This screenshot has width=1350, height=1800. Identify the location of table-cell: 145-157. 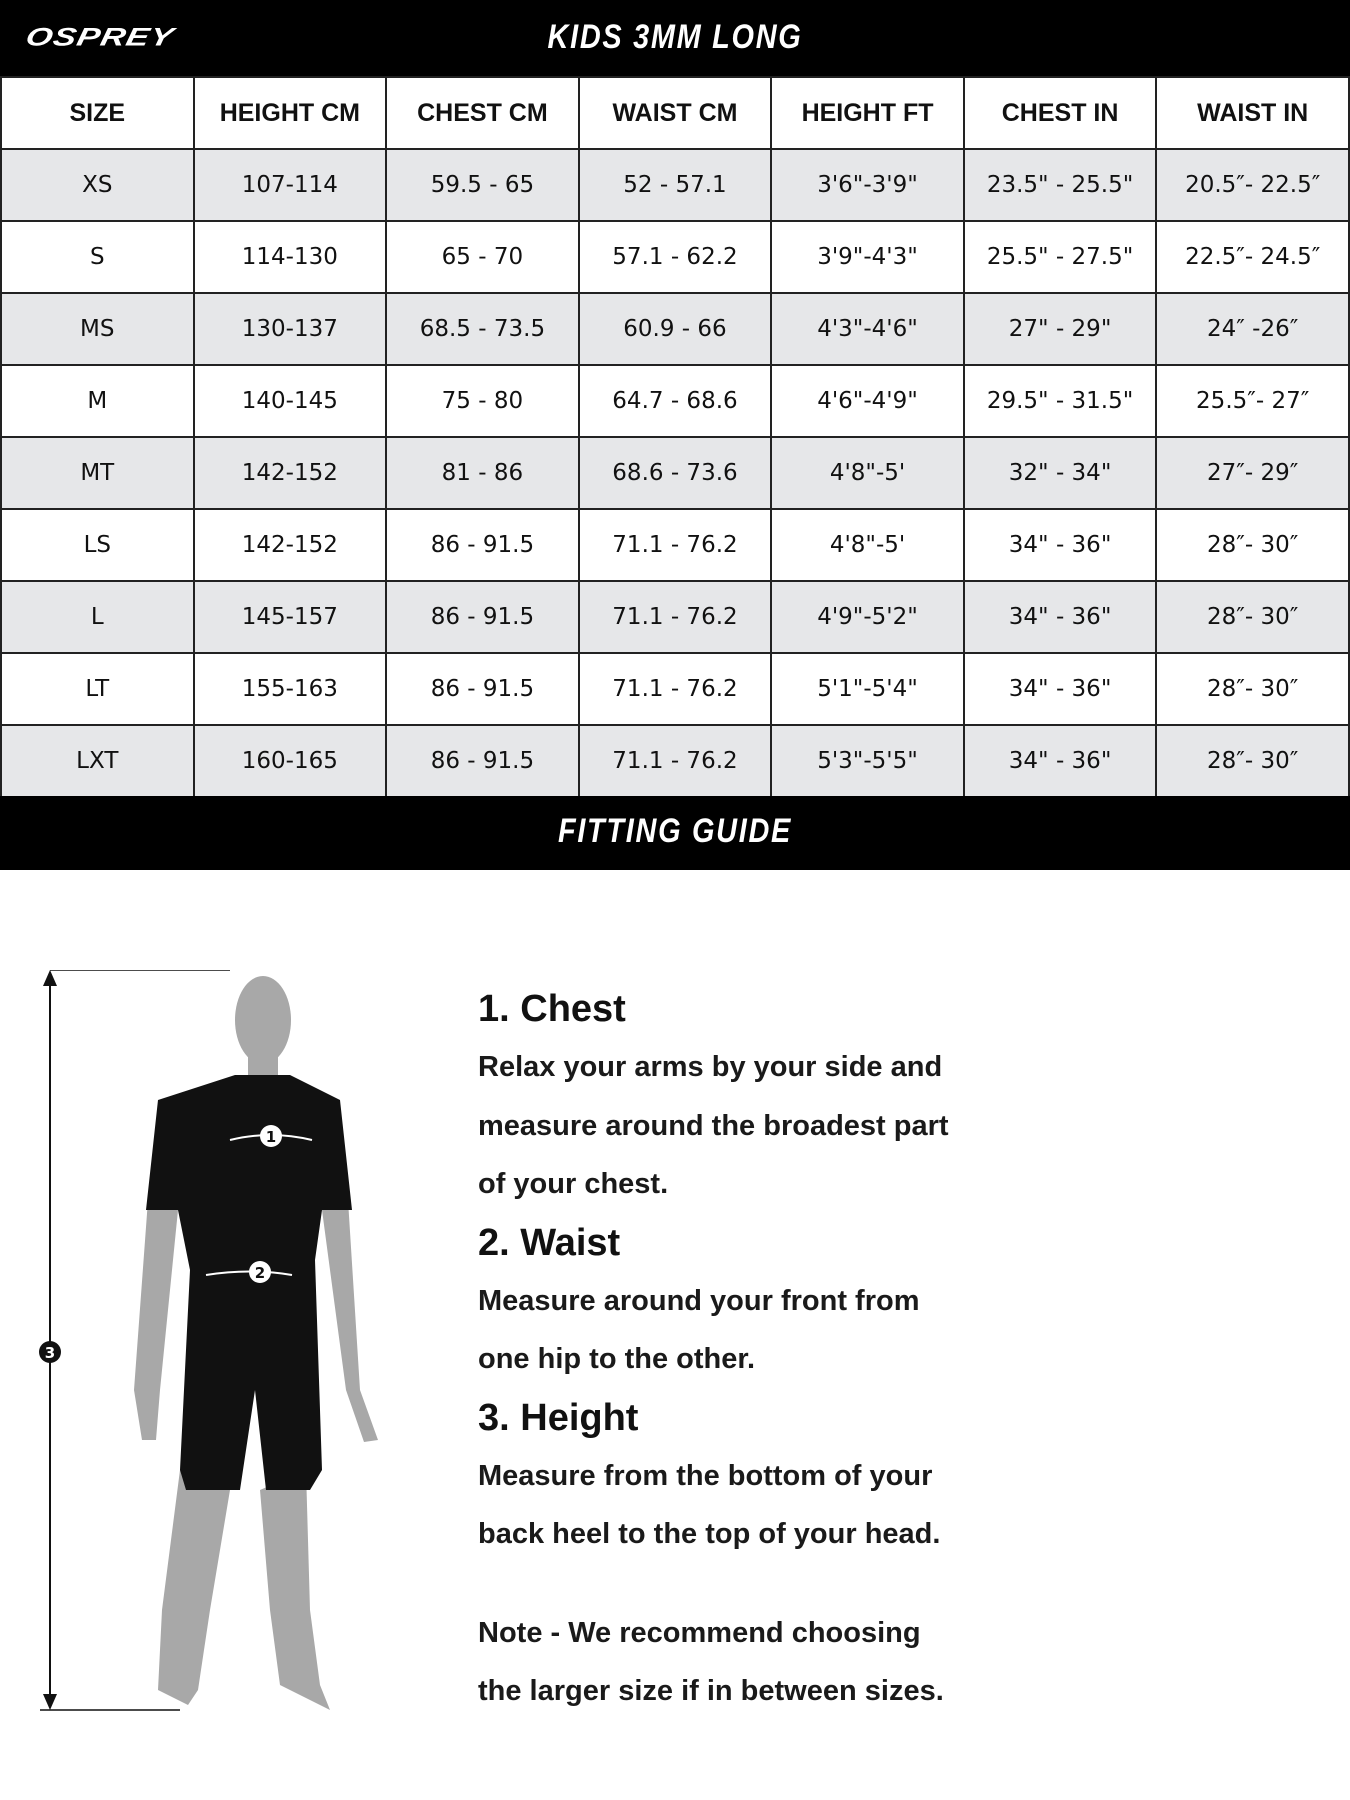
(290, 617).